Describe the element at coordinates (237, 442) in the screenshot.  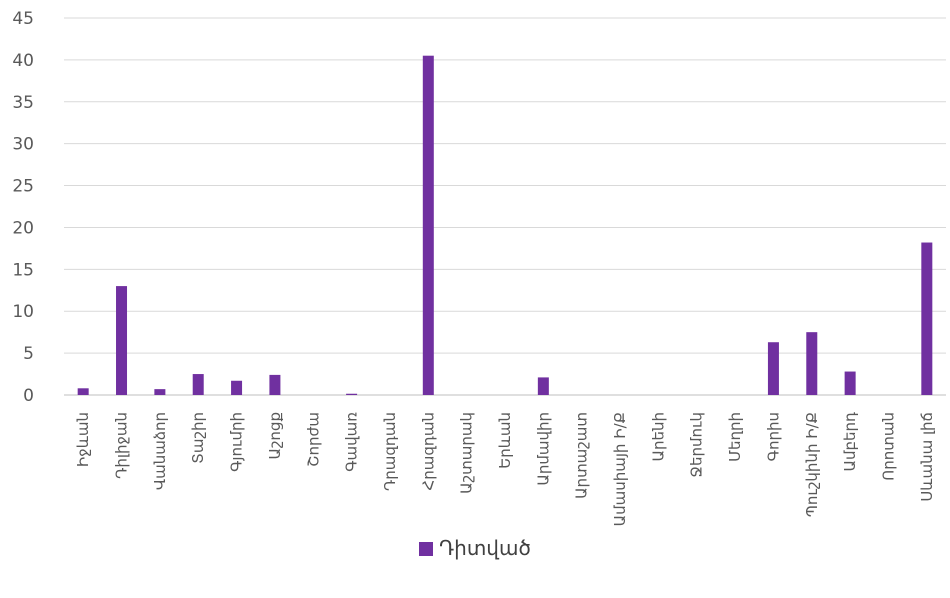
I see `x-tick-label: Գյումրի` at that location.